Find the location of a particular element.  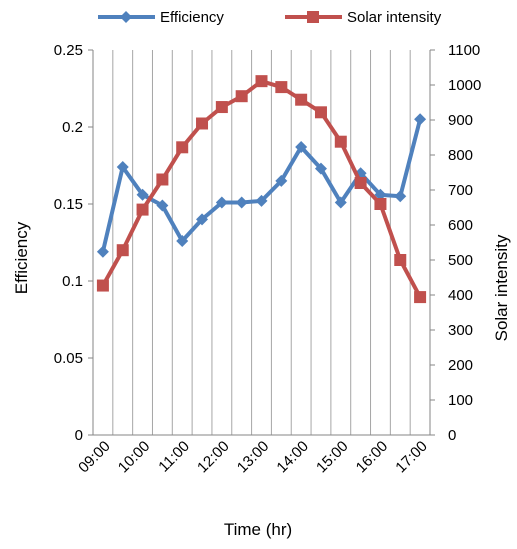

right-tick-label: 400 is located at coordinates (460, 295).